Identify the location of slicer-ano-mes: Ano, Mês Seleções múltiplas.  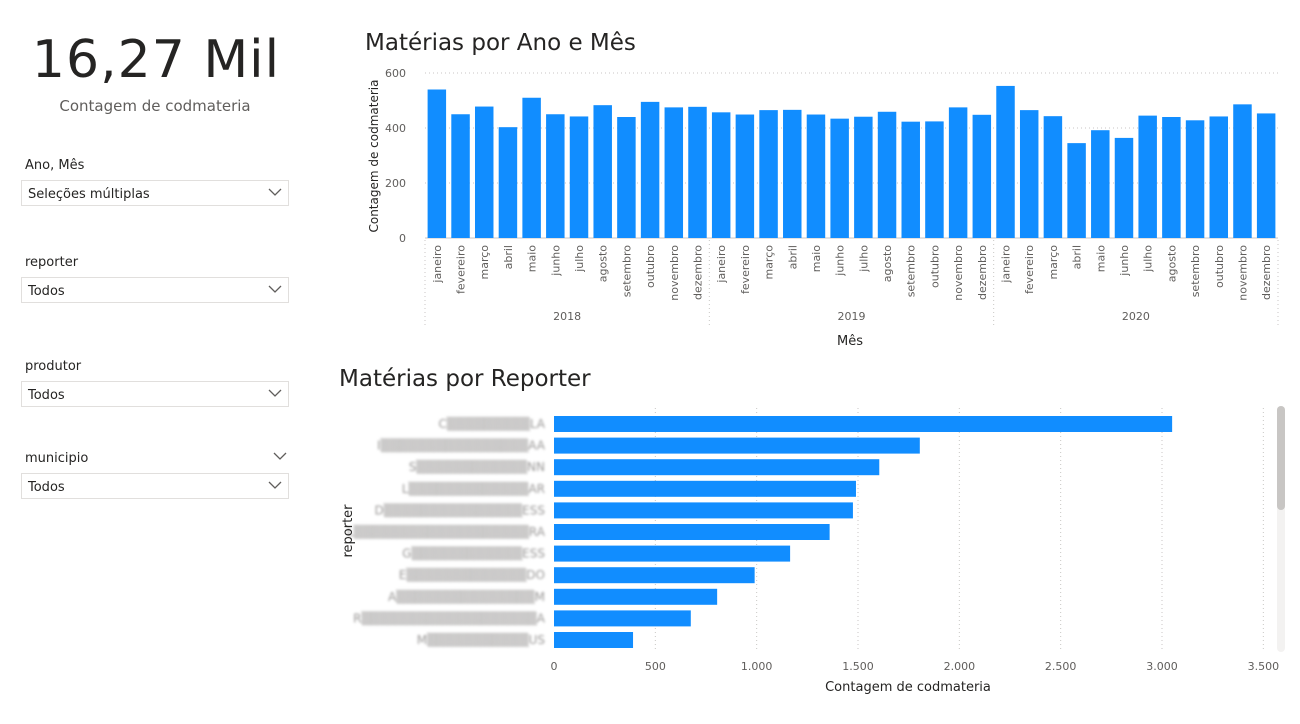
(155, 182).